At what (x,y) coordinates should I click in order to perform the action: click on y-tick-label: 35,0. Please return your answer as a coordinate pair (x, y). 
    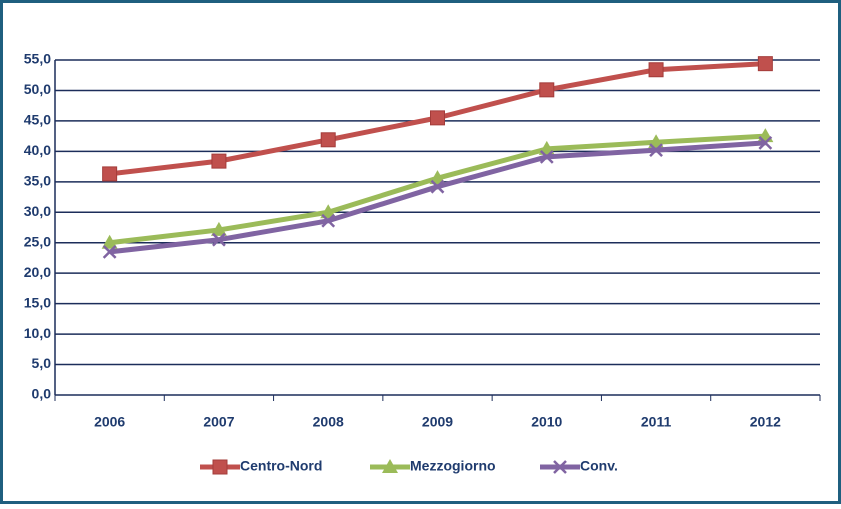
    Looking at the image, I should click on (37, 181).